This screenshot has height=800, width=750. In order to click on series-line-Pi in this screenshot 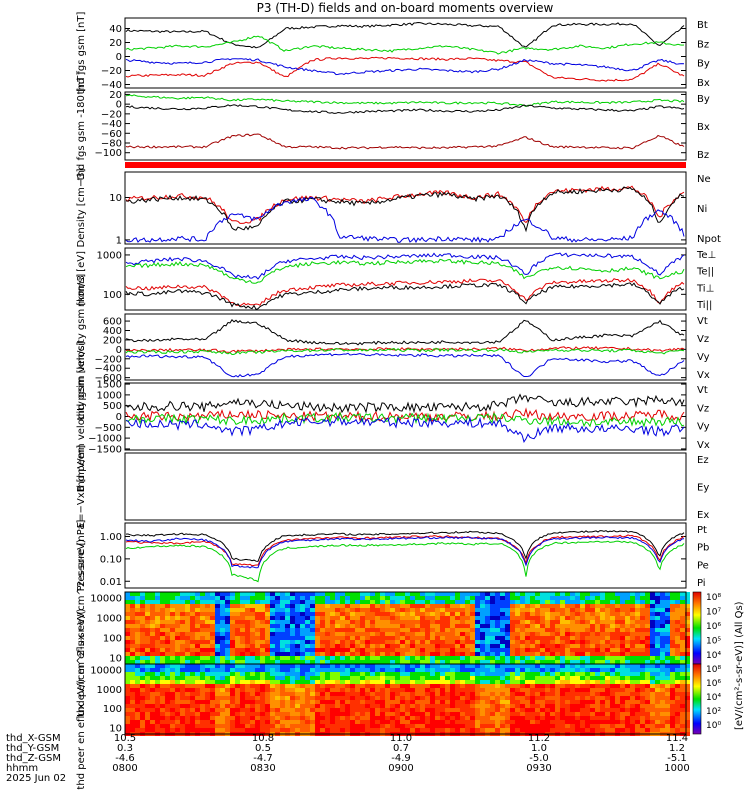, I will do `click(405, 552)`.